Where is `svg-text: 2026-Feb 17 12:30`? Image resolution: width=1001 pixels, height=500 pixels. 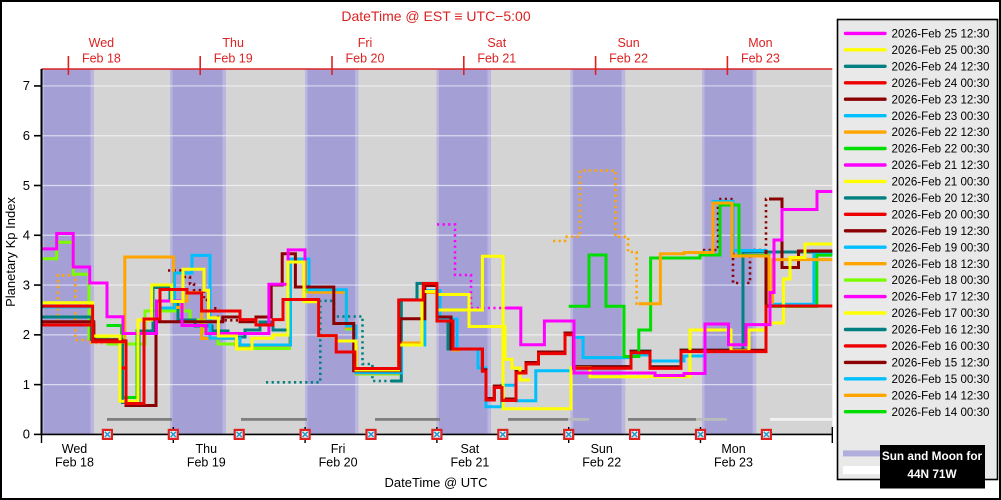 svg-text: 2026-Feb 17 12:30 is located at coordinates (941, 297).